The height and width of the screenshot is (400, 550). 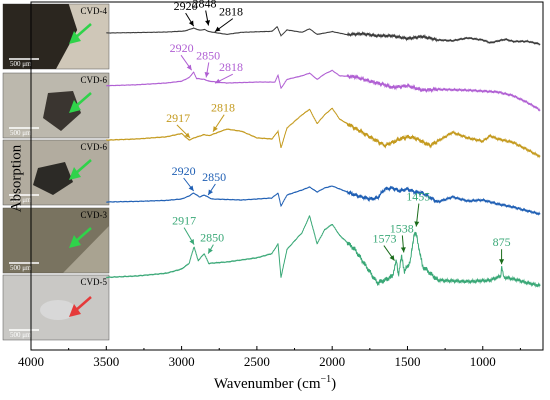 I want to click on inset-label-2: CVD-6, so click(x=94, y=80).